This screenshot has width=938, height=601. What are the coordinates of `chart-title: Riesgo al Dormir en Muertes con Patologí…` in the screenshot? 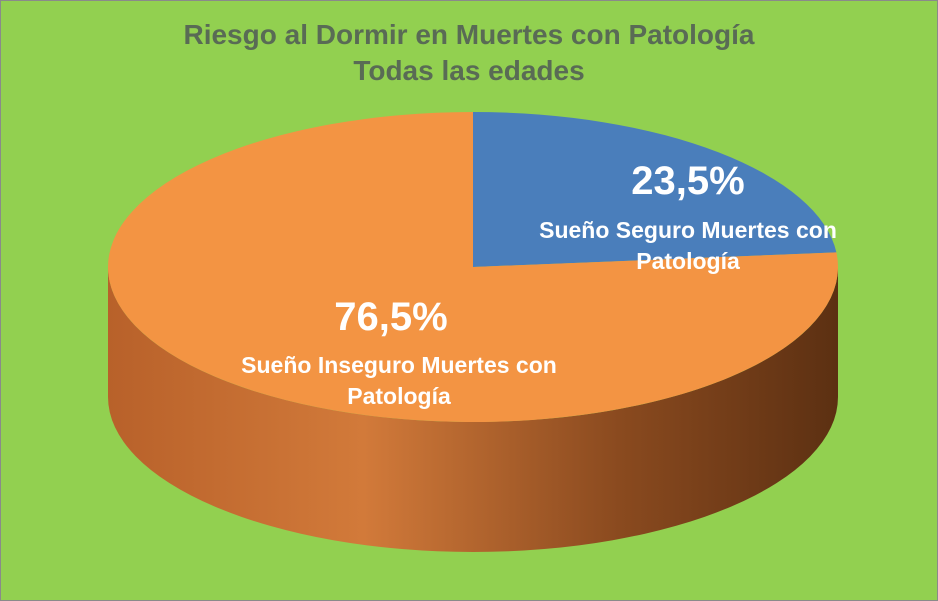 It's located at (469, 34).